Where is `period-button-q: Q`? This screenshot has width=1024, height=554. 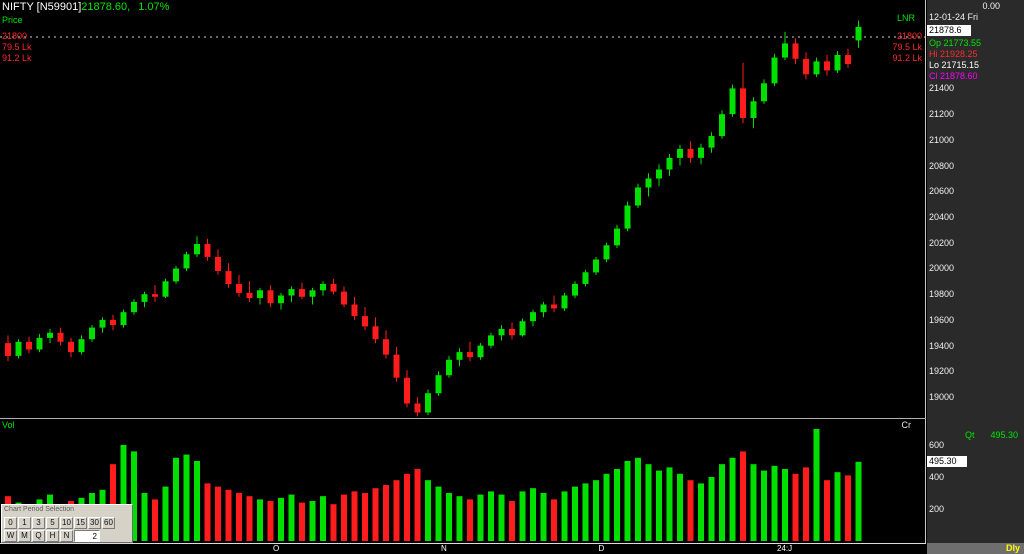
period-button-q: Q is located at coordinates (38, 536).